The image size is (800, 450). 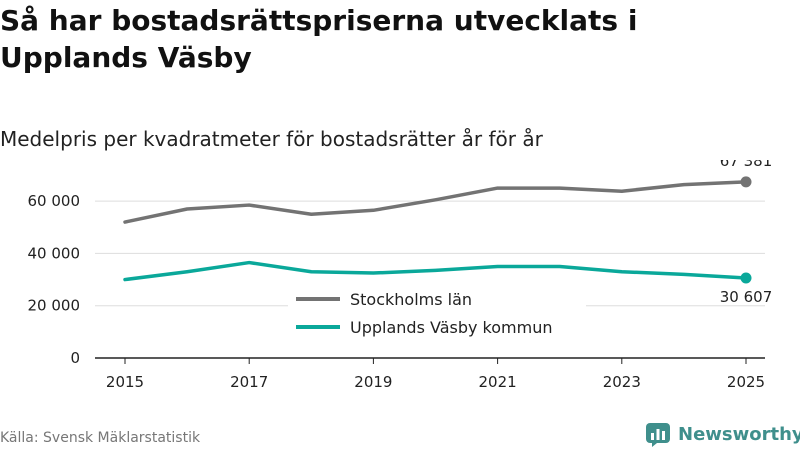 I want to click on legend-label-stockholm: Stockholms län, so click(x=411, y=299).